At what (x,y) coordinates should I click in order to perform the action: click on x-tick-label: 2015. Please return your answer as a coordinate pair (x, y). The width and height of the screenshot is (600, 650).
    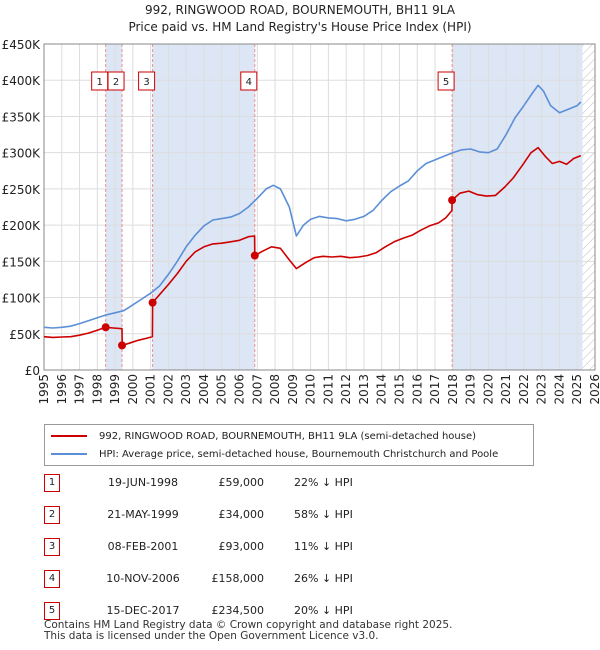
    Looking at the image, I should click on (399, 389).